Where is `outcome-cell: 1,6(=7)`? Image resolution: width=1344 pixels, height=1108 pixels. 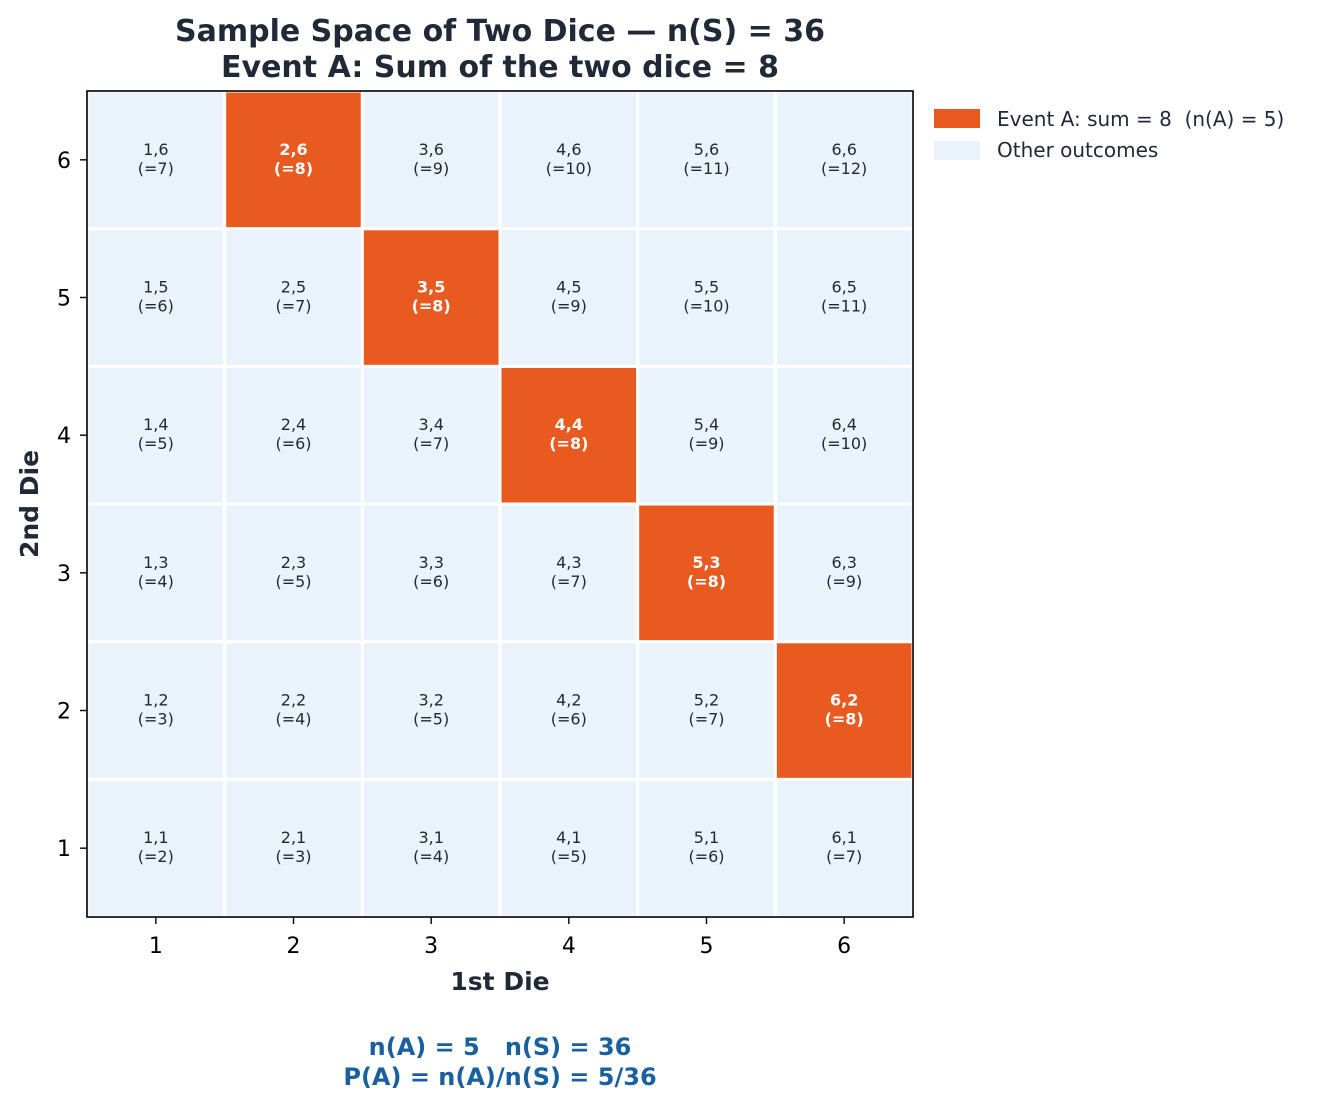 outcome-cell: 1,6(=7) is located at coordinates (156, 160).